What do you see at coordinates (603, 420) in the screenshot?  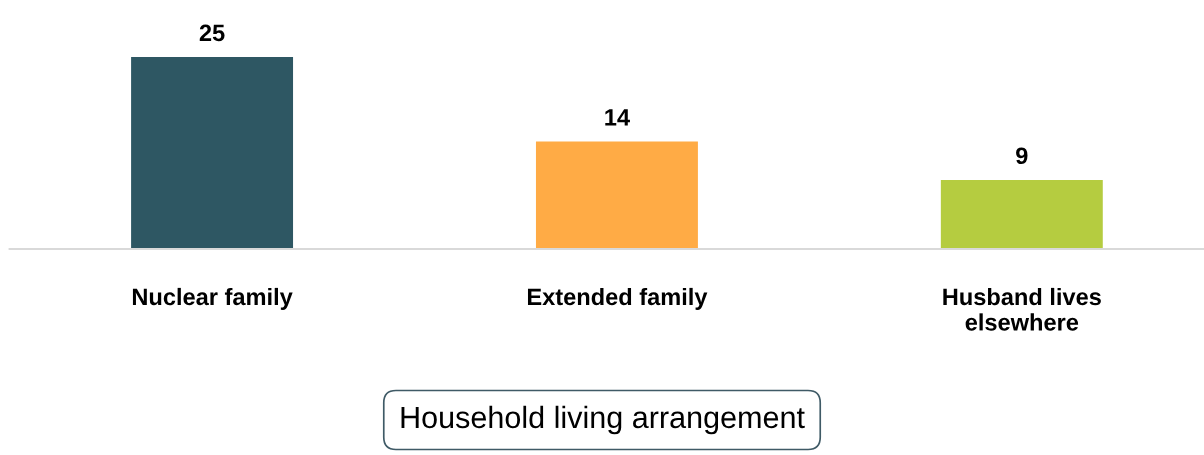 I see `x-axis-title: Household living arrangement` at bounding box center [603, 420].